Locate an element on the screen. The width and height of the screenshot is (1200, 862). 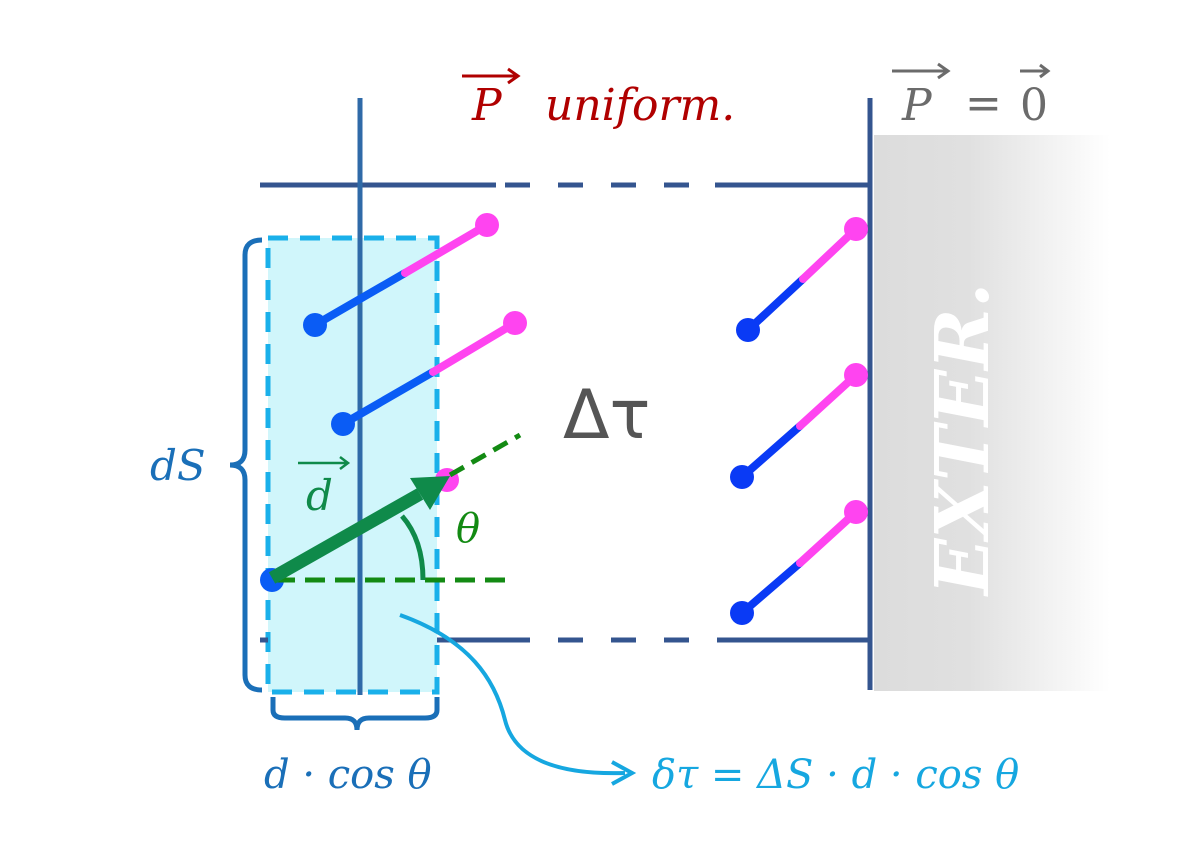
formula-label: δτ = ΔS · d · cos θ is located at coordinates (835, 775).